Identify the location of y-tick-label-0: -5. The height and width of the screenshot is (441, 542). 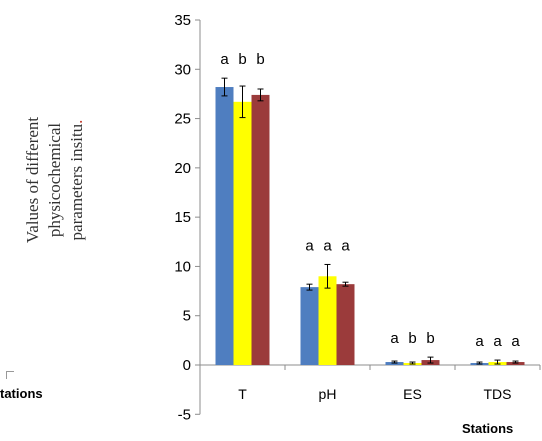
(184, 414).